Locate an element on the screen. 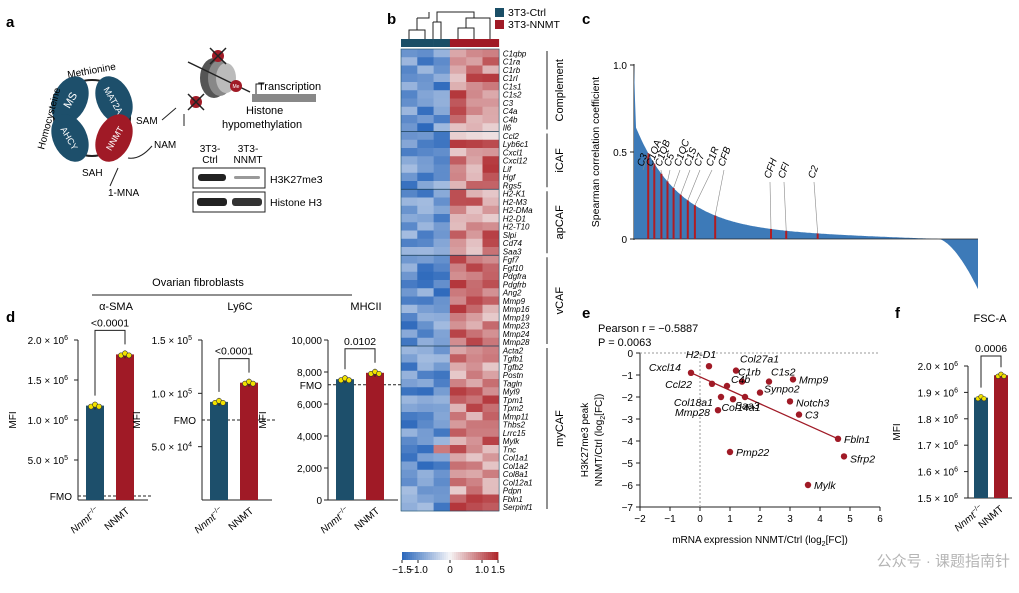 This screenshot has width=1019, height=593. panel-label-a: a is located at coordinates (10, 22).